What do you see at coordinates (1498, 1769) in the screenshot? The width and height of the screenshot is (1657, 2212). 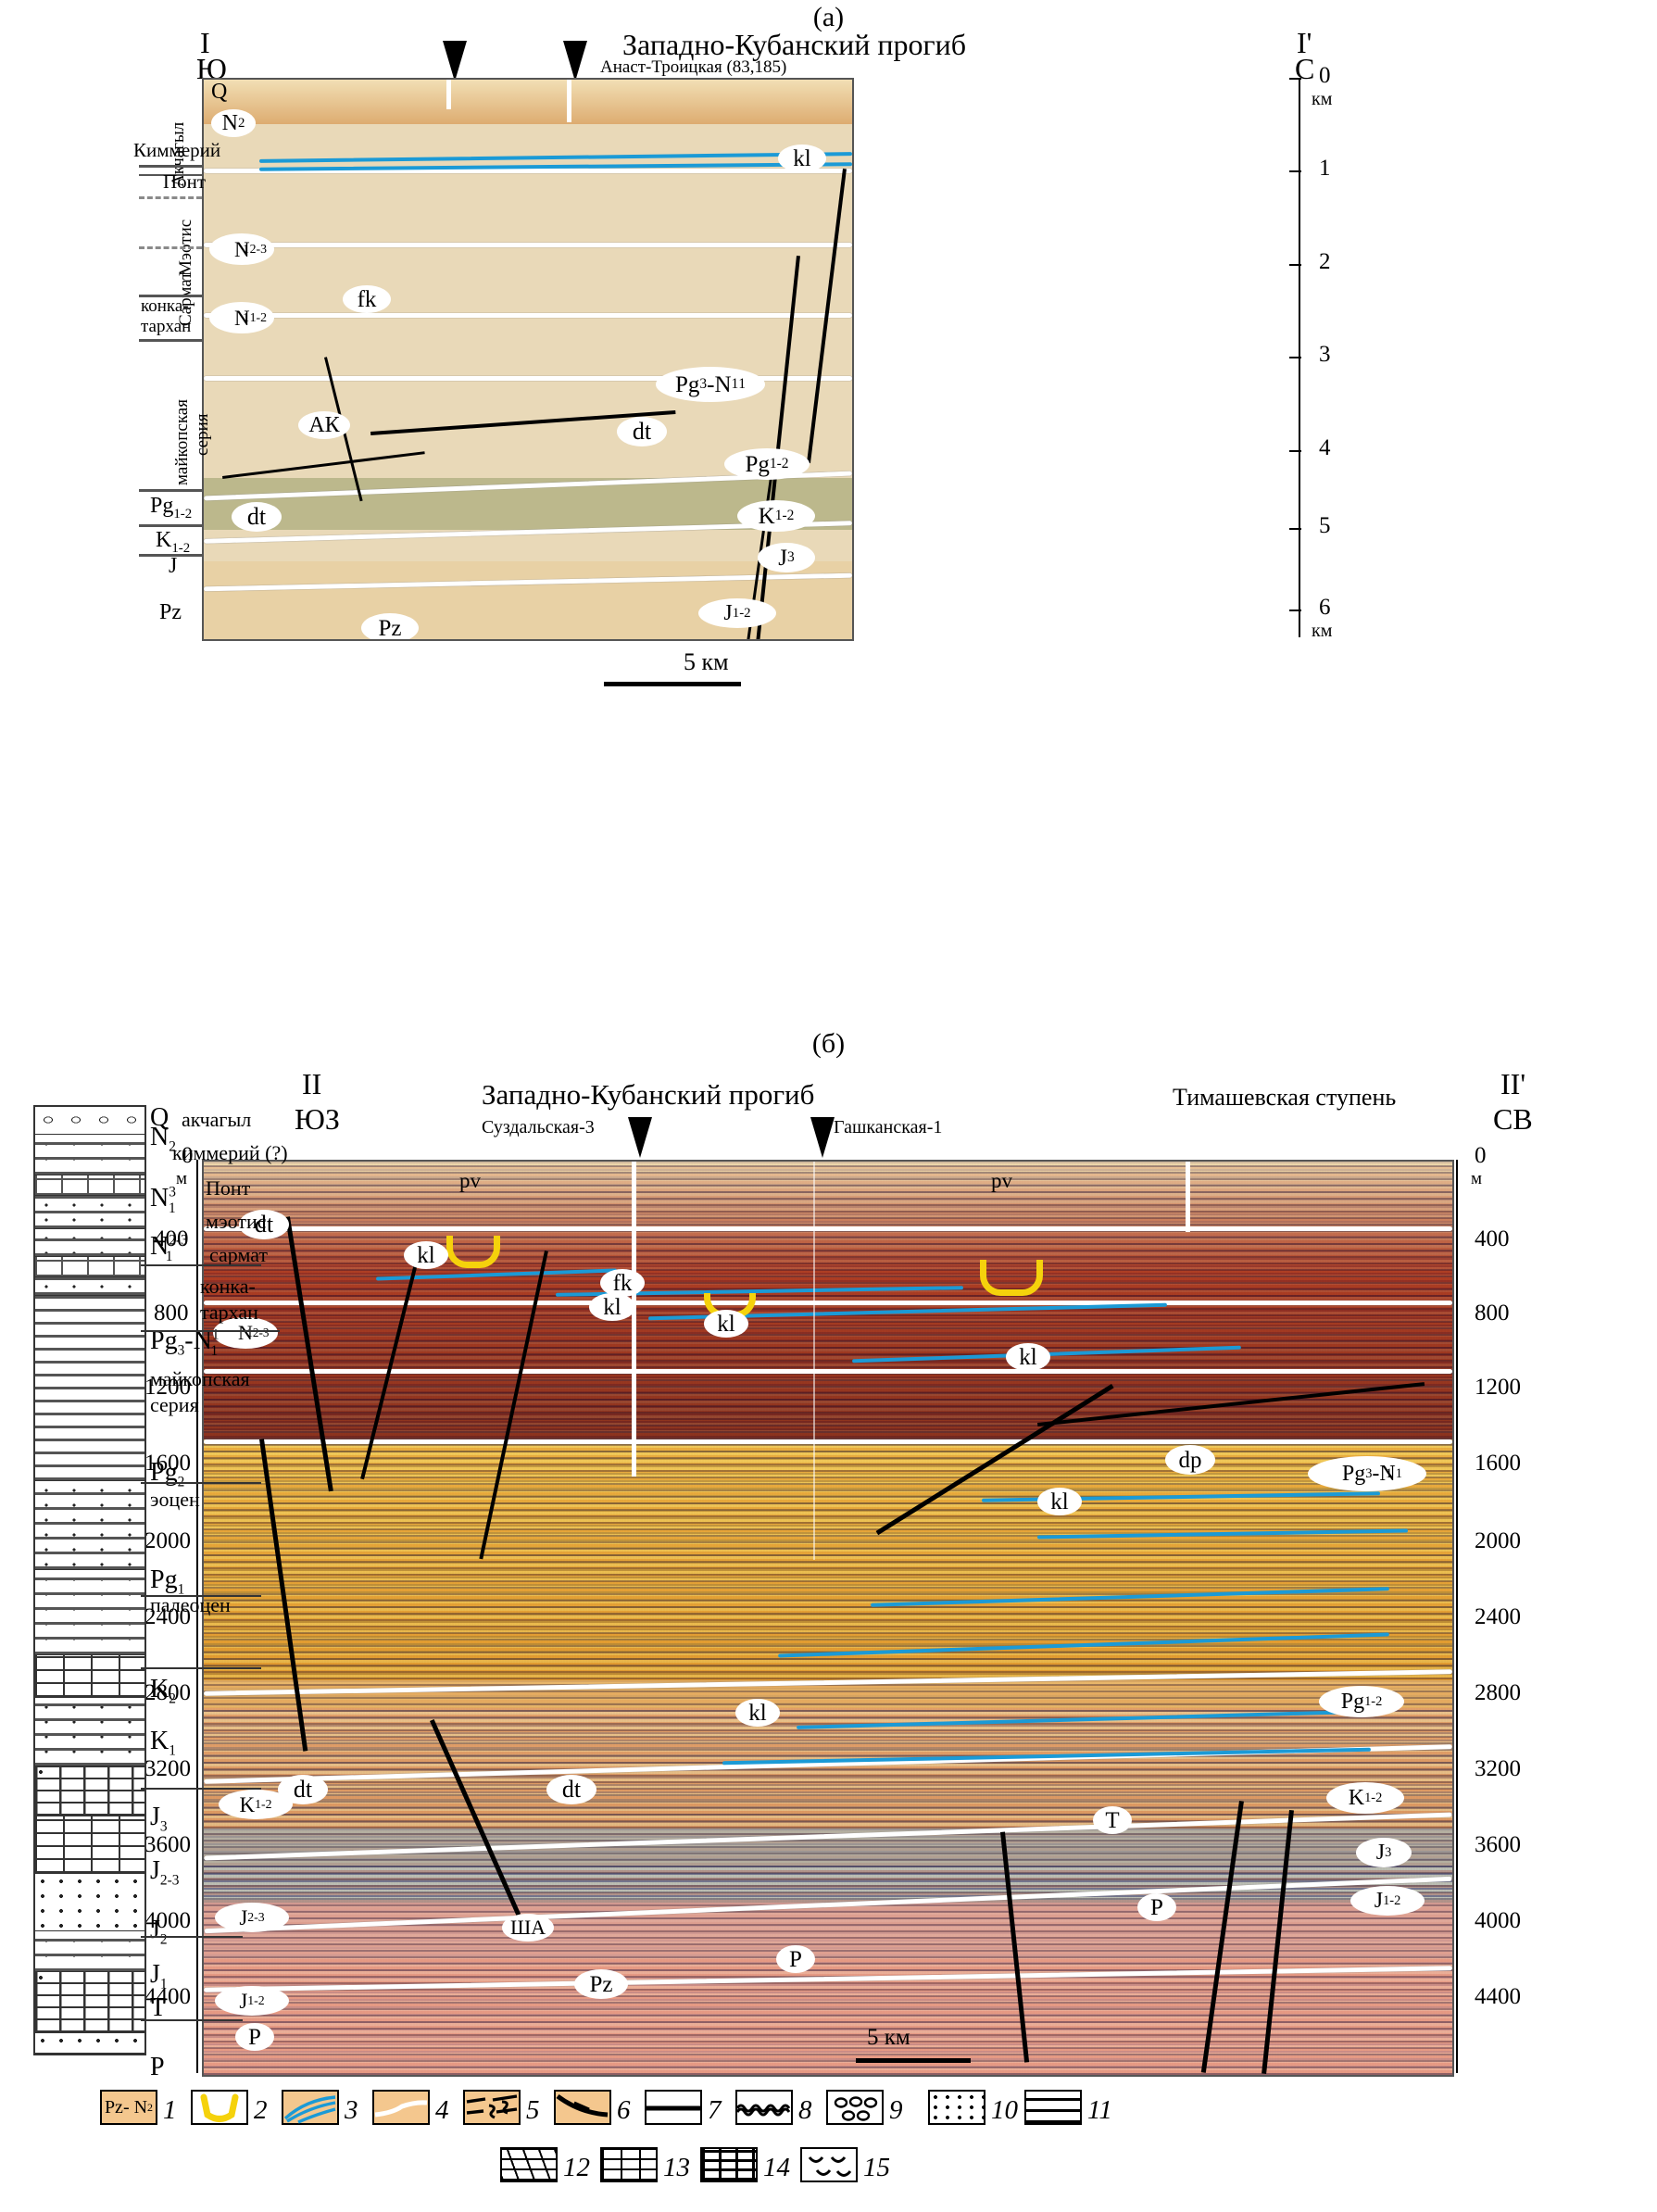 I see `depth-right-3200: 3200` at bounding box center [1498, 1769].